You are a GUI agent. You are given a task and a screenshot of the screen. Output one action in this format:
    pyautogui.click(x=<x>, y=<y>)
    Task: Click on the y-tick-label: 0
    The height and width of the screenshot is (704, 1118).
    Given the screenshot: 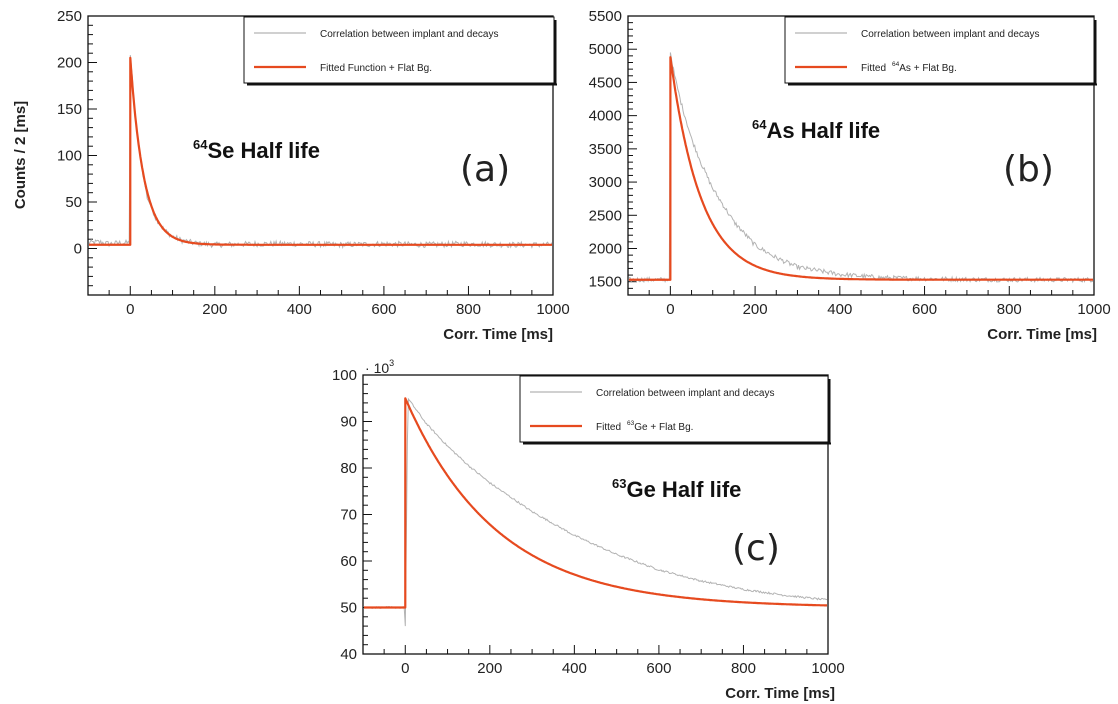 What is the action you would take?
    pyautogui.click(x=78, y=249)
    